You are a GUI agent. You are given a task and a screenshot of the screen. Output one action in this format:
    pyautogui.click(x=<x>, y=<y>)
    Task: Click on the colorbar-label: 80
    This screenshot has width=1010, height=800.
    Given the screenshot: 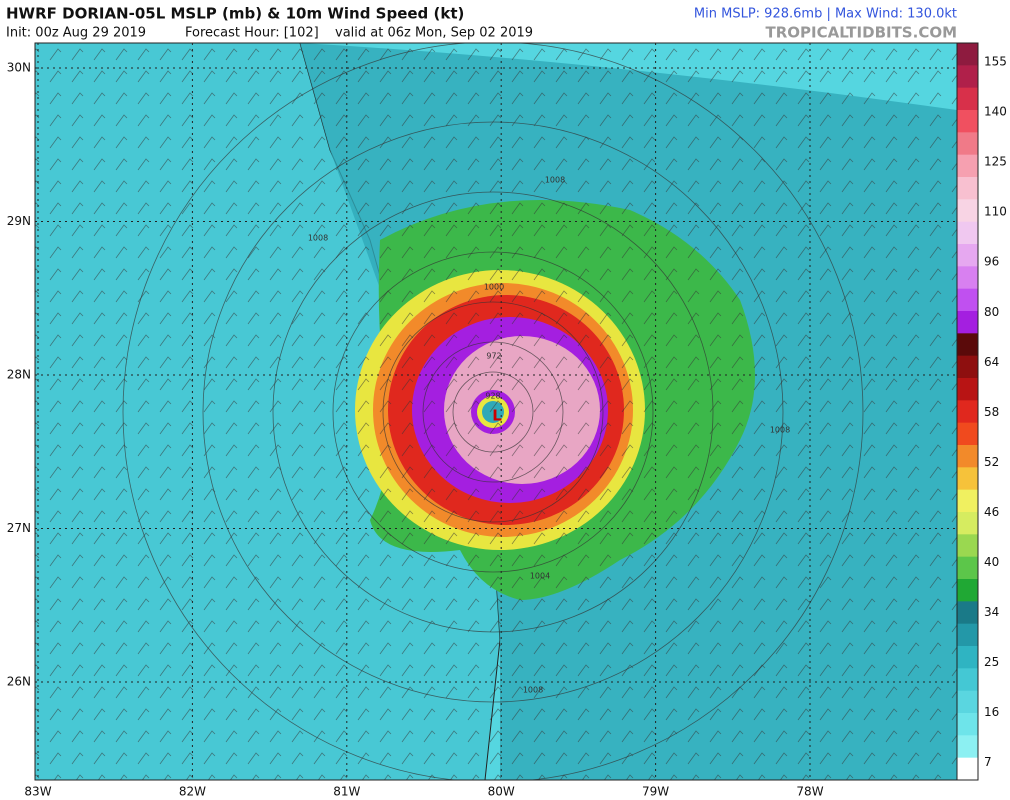 What is the action you would take?
    pyautogui.click(x=991, y=312)
    